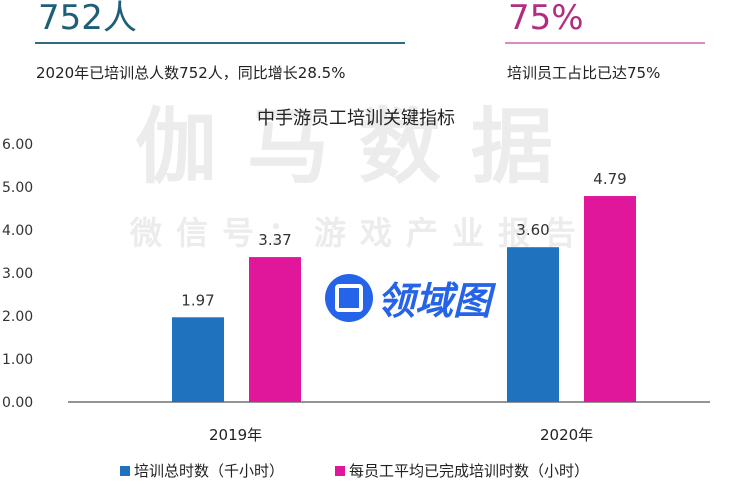 The image size is (750, 495). Describe the element at coordinates (605, 43) in the screenshot. I see `right-divider` at that location.